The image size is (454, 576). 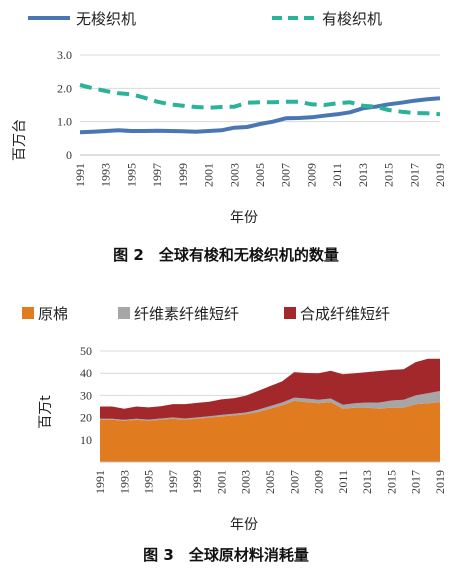 What do you see at coordinates (186, 314) in the screenshot?
I see `legend-label-cellulose: 纤维素纤维短纤` at bounding box center [186, 314].